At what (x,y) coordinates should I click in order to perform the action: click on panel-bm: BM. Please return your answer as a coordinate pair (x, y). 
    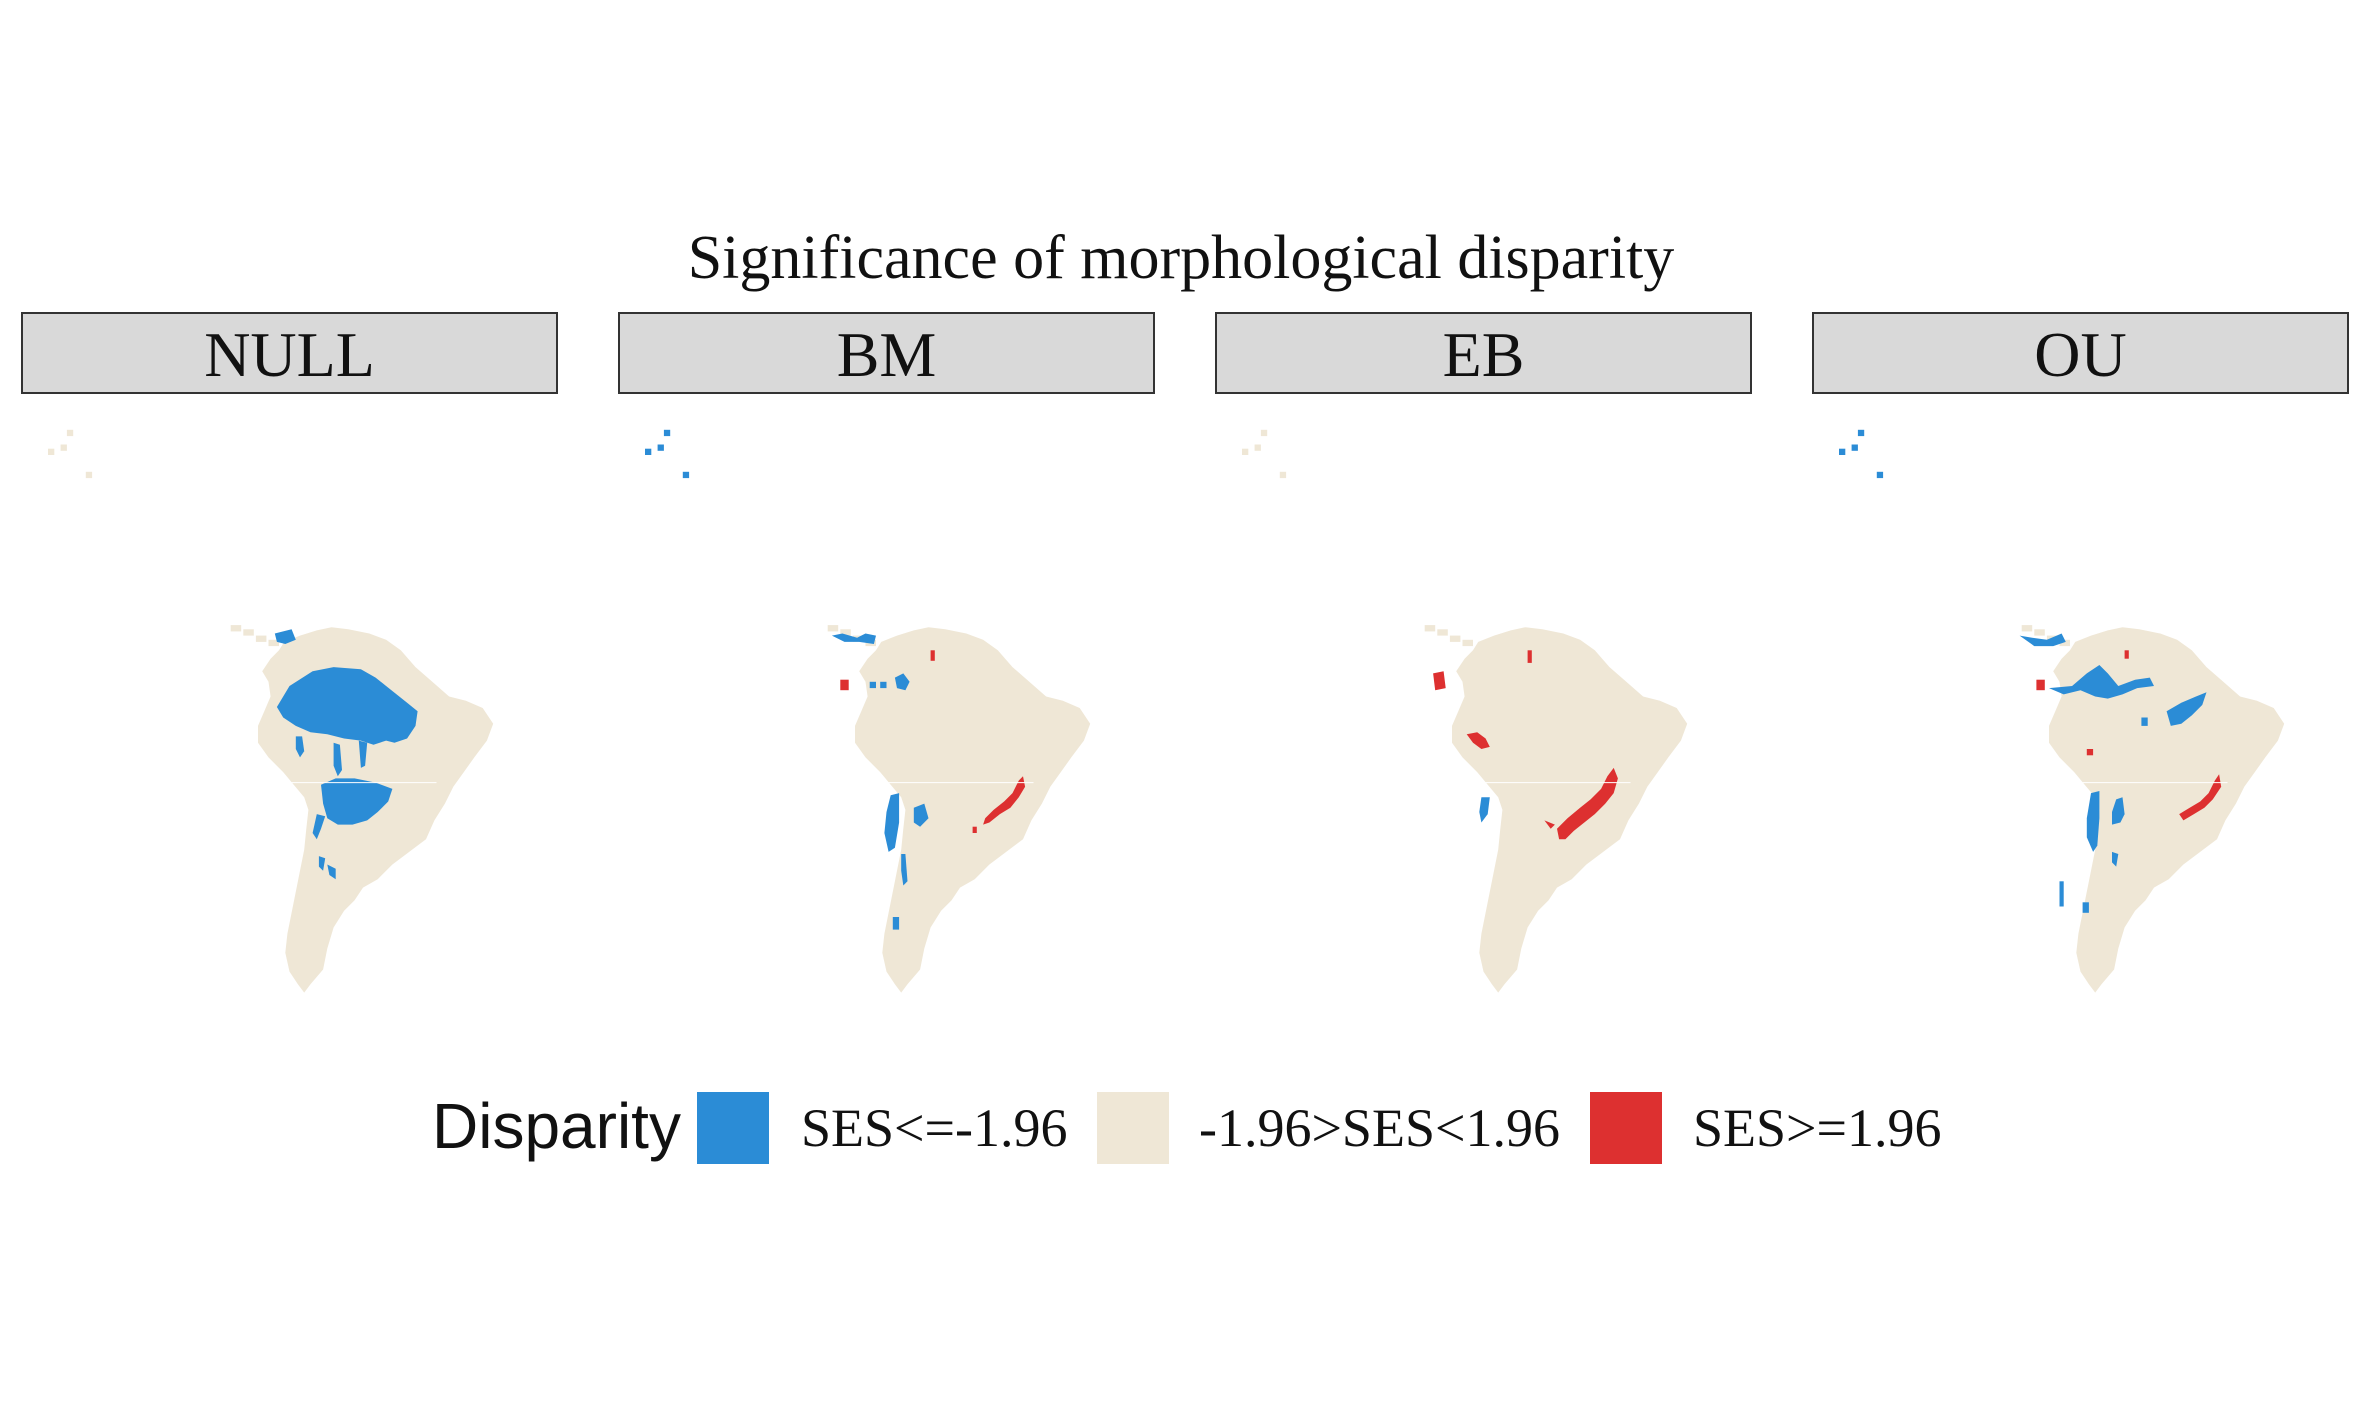
    Looking at the image, I should click on (886, 652).